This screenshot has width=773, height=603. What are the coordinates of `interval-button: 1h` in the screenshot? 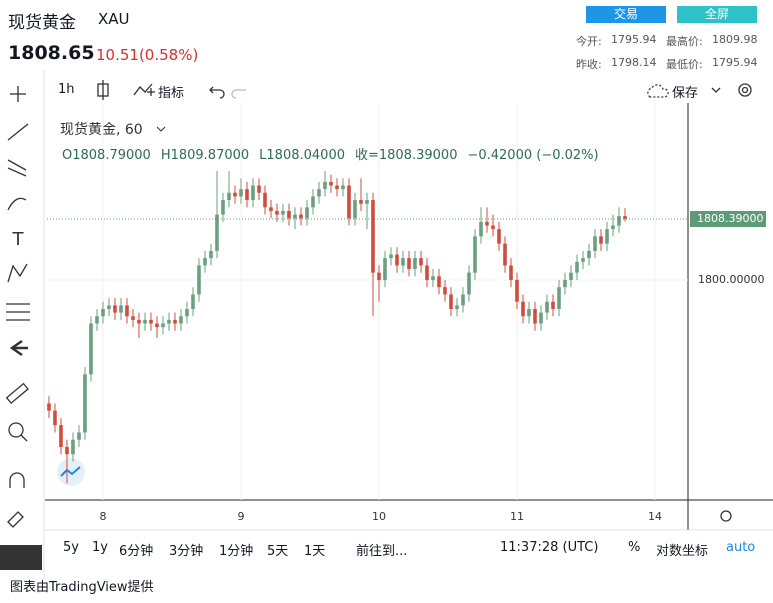 It's located at (66, 89).